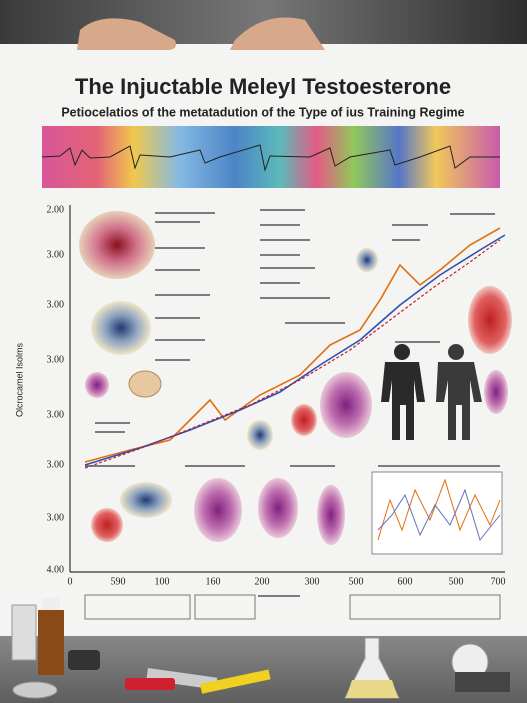 Image resolution: width=527 pixels, height=703 pixels. I want to click on x-tick-label: 160, so click(213, 581).